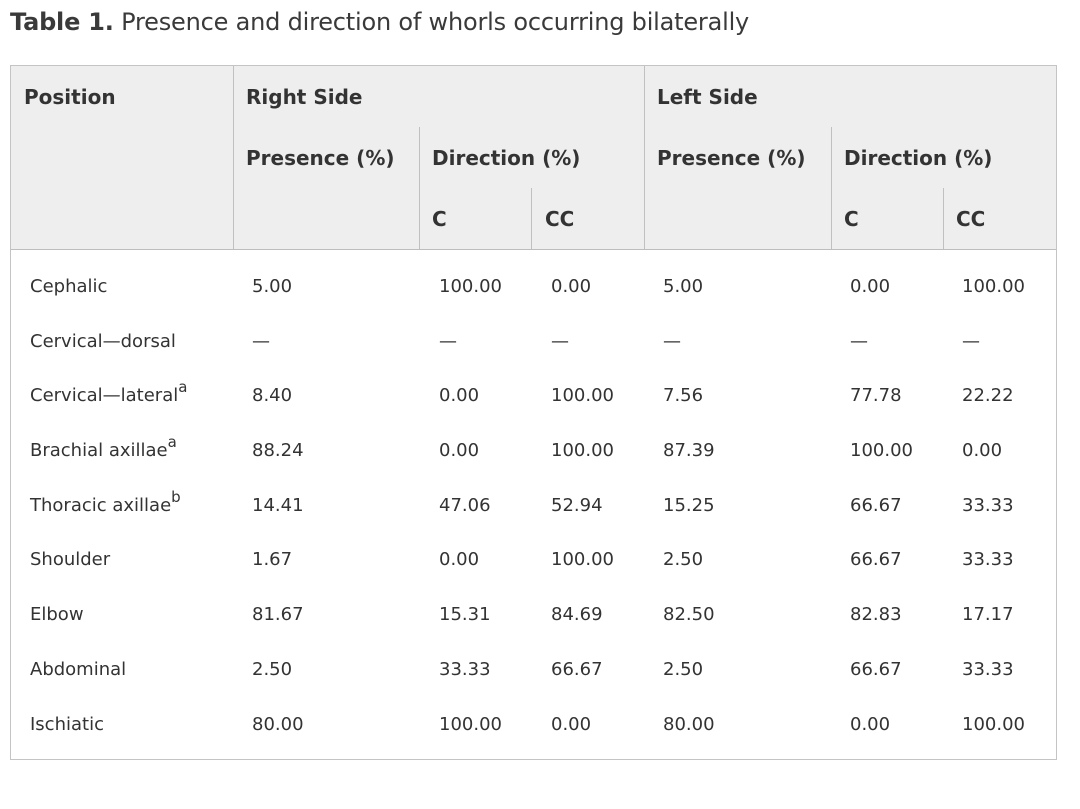  I want to click on divider-left-direction, so click(831, 188).